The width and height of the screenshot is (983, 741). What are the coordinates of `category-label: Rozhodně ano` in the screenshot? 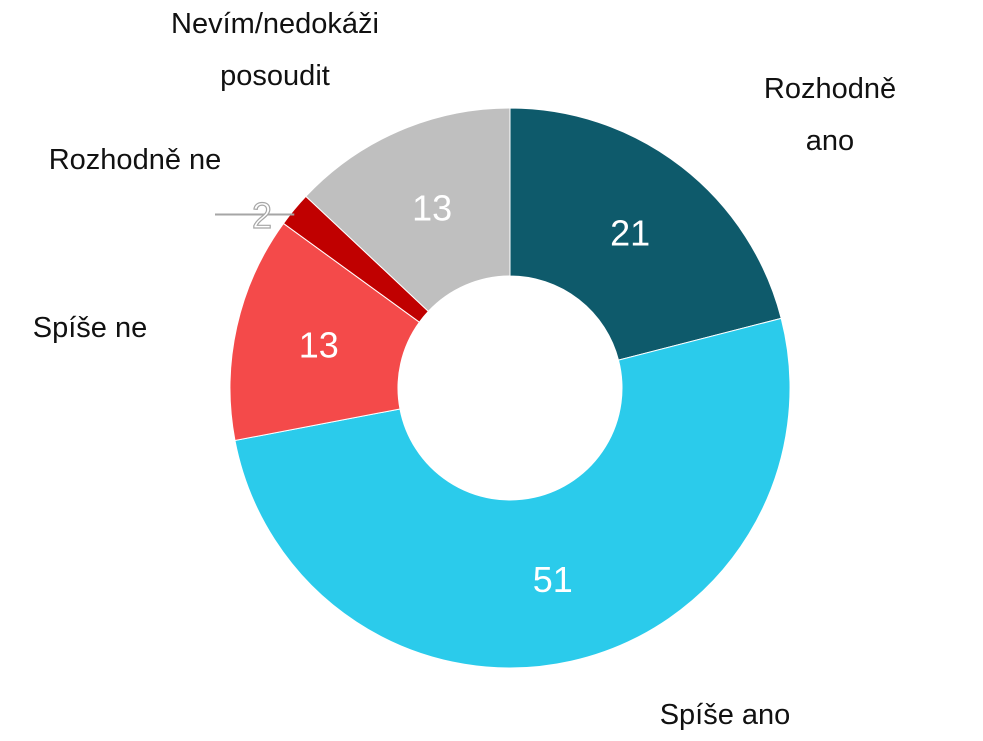 It's located at (830, 115).